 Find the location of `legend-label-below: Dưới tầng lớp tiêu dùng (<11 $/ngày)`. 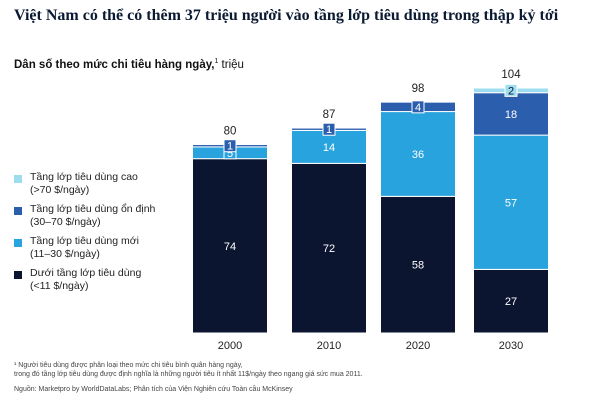

legend-label-below: Dưới tầng lớp tiêu dùng (<11 $/ngày) is located at coordinates (86, 279).